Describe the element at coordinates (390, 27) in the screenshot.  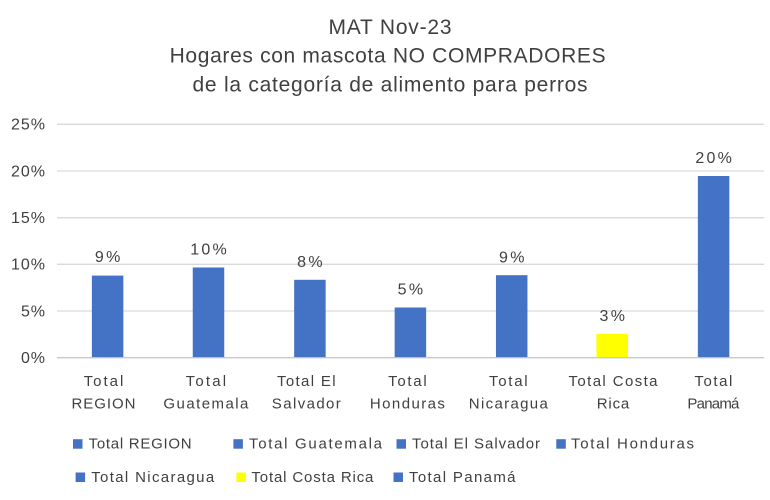
I see `svg-text: MAT Nov-23` at that location.